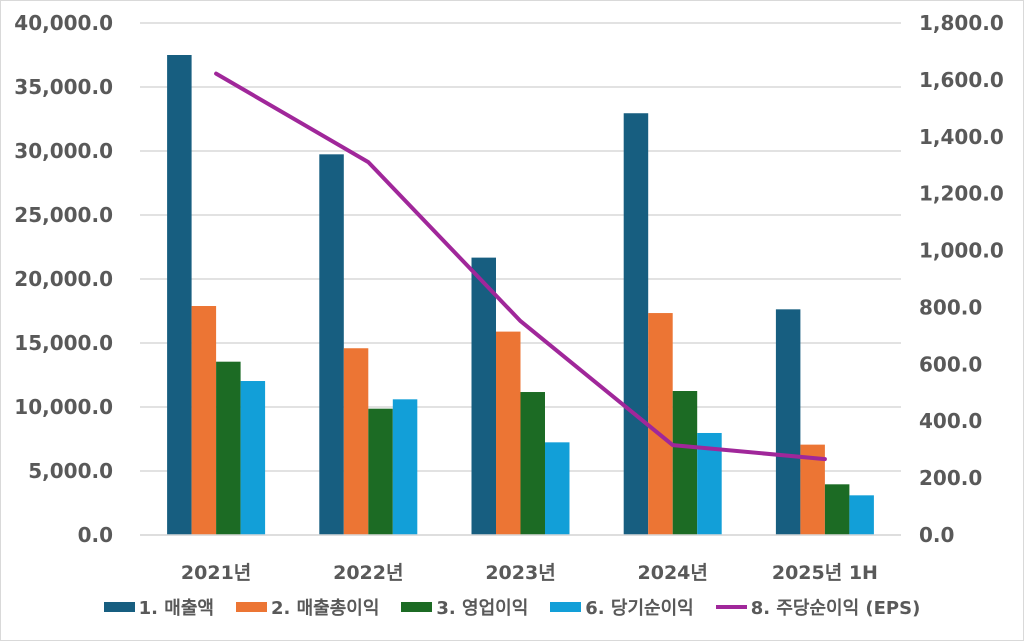 The image size is (1024, 641). What do you see at coordinates (63, 151) in the screenshot?
I see `y-tick-label: 30,000.0` at bounding box center [63, 151].